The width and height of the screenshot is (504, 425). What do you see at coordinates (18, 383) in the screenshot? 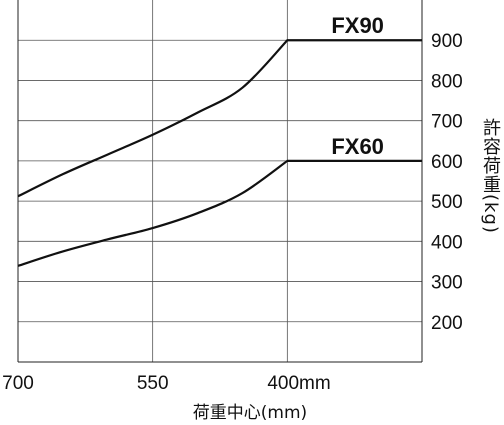
I see `x-tick-label: 700` at bounding box center [18, 383].